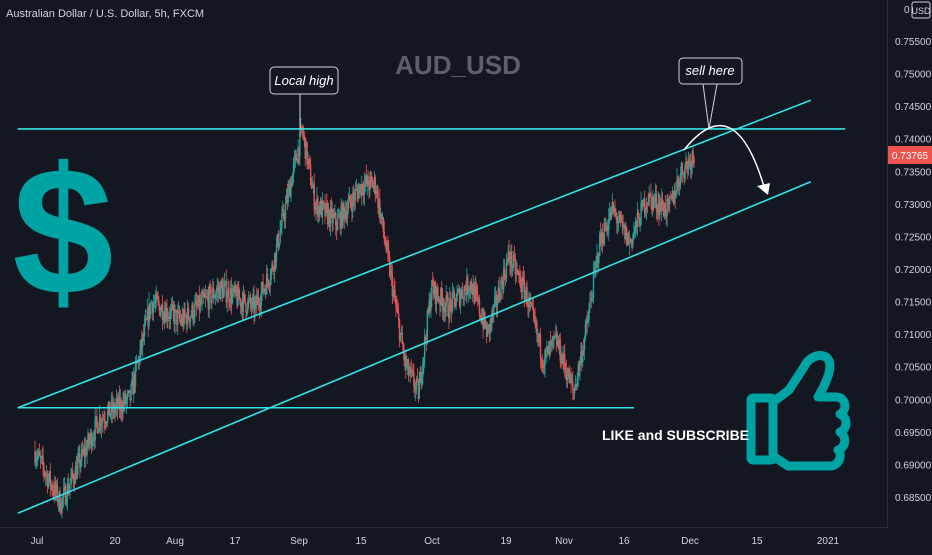 Image resolution: width=932 pixels, height=555 pixels. Describe the element at coordinates (37, 541) in the screenshot. I see `time-tick-label: Jul` at that location.